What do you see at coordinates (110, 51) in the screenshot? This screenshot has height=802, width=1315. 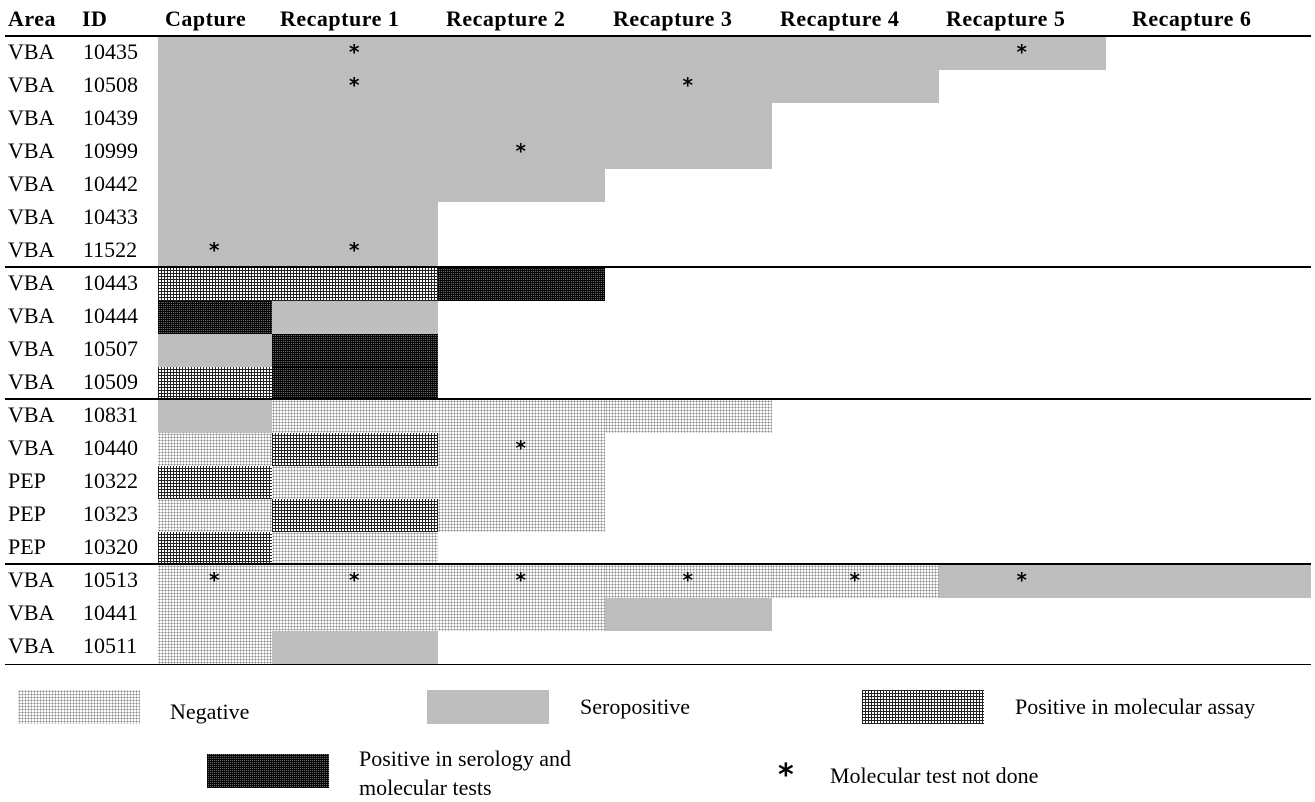 I see `row-id-label: 10435` at bounding box center [110, 51].